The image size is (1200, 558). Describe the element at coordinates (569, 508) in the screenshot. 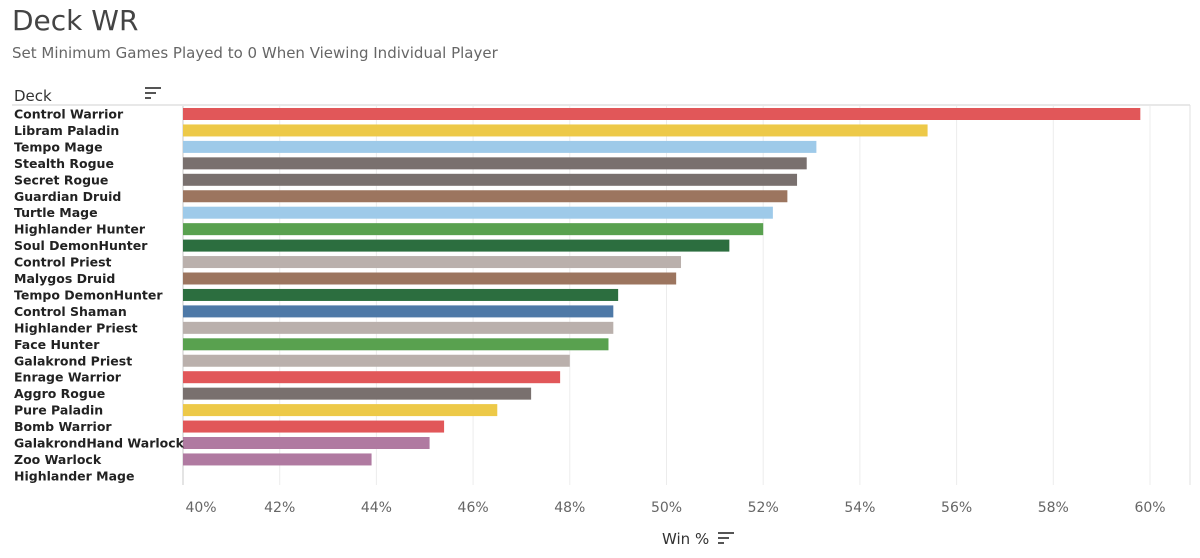

I see `x-tick-label: 48%` at that location.